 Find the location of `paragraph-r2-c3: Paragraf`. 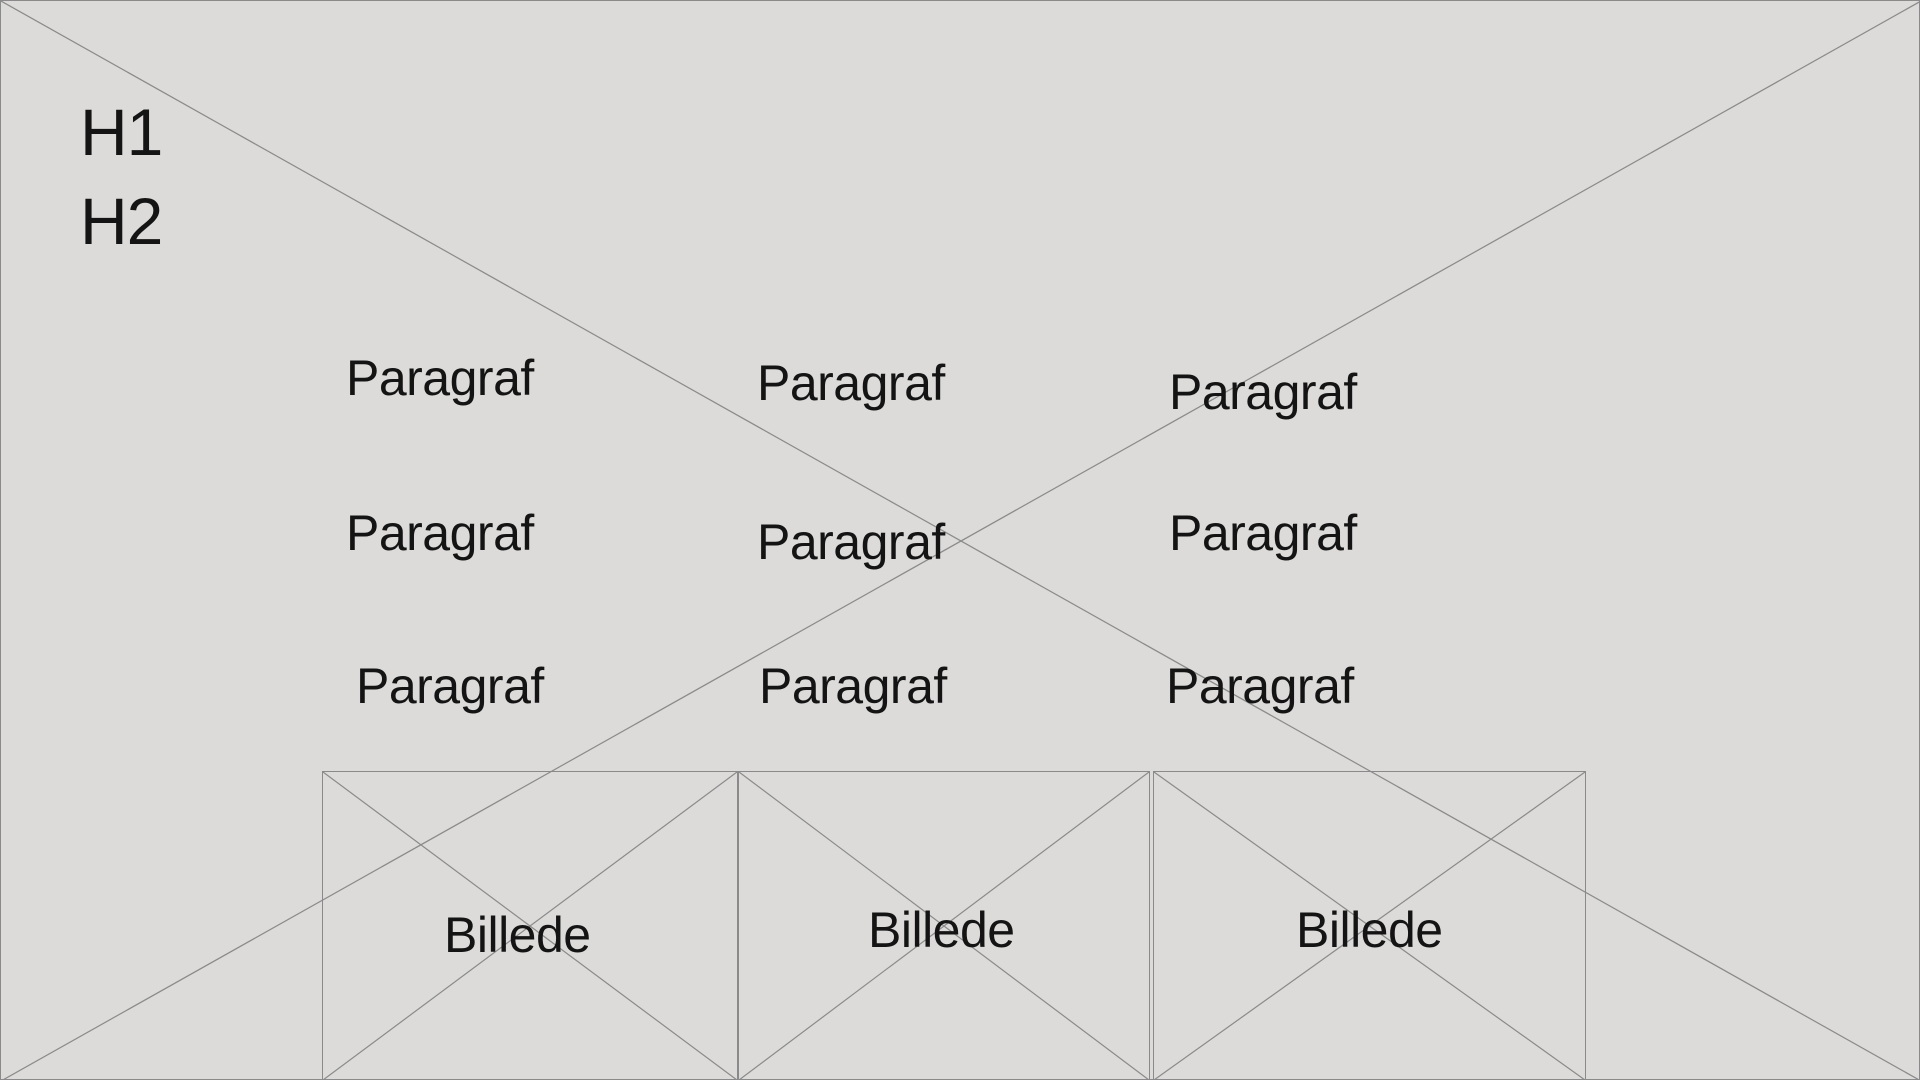

paragraph-r2-c3: Paragraf is located at coordinates (1263, 533).